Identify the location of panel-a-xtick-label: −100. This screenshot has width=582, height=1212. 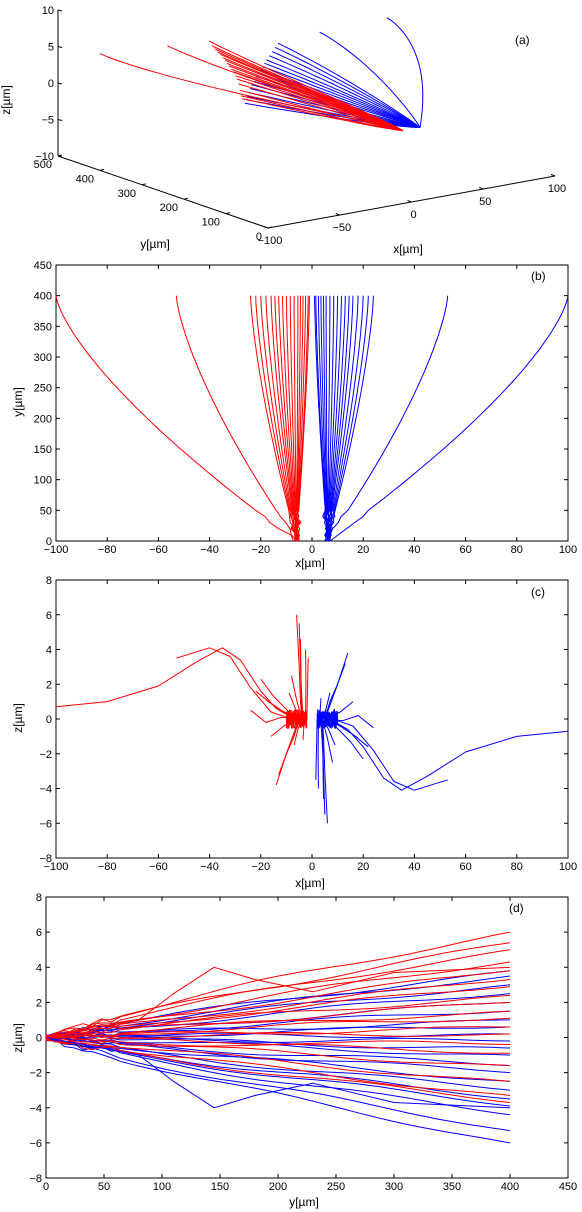
(270, 241).